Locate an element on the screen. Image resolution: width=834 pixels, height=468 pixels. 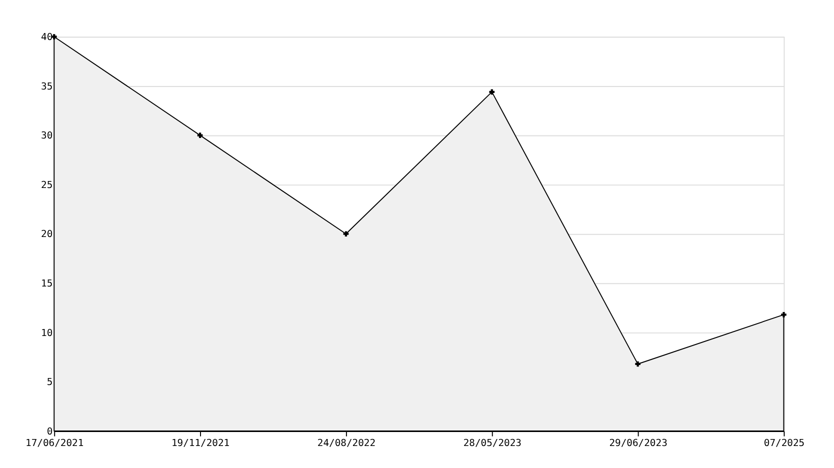
y-tick-label: 20 is located at coordinates (47, 234).